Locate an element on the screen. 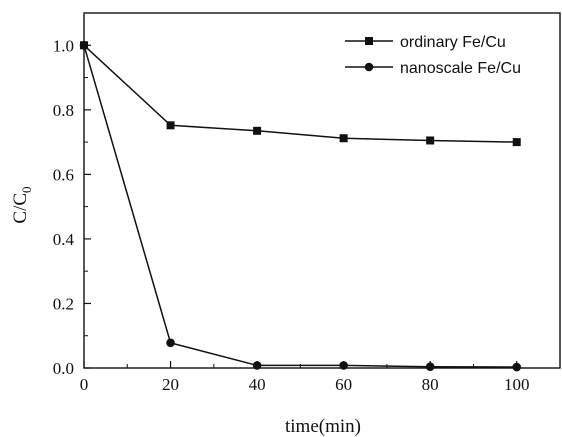 Image resolution: width=562 pixels, height=437 pixels. legend-item-ordinary: ordinary Fe/Cu is located at coordinates (425, 42).